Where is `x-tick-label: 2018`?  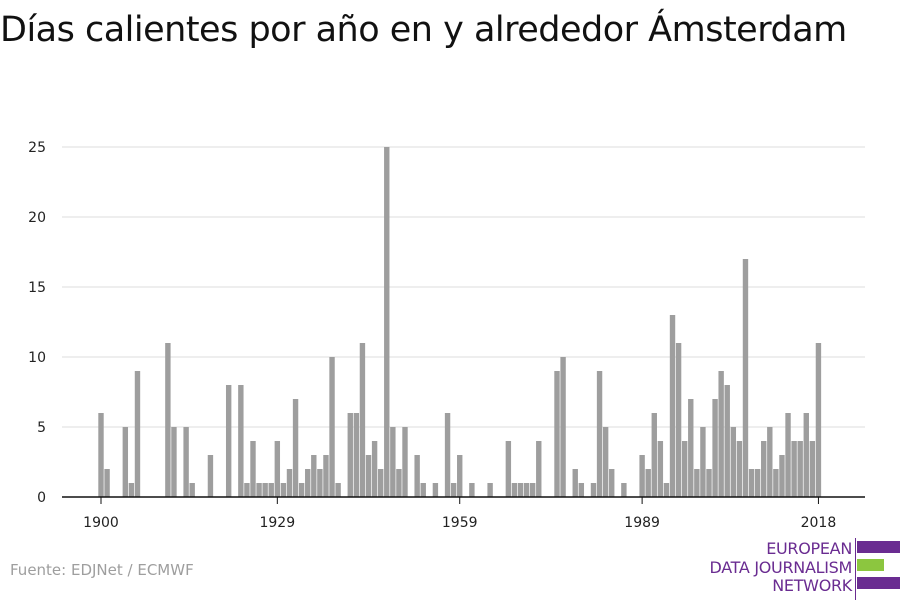 x-tick-label: 2018 is located at coordinates (819, 523).